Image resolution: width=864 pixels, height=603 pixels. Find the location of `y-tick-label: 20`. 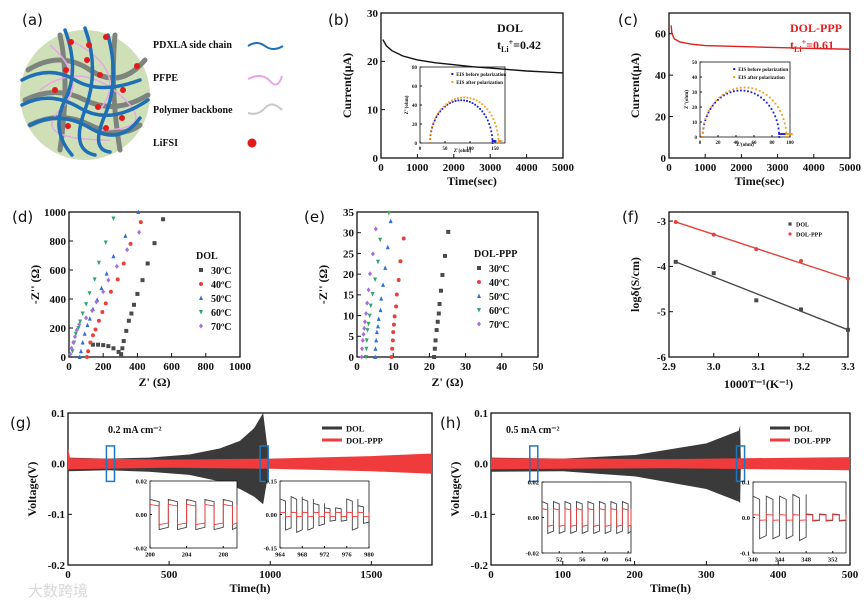

y-tick-label: 20 is located at coordinates (373, 62).